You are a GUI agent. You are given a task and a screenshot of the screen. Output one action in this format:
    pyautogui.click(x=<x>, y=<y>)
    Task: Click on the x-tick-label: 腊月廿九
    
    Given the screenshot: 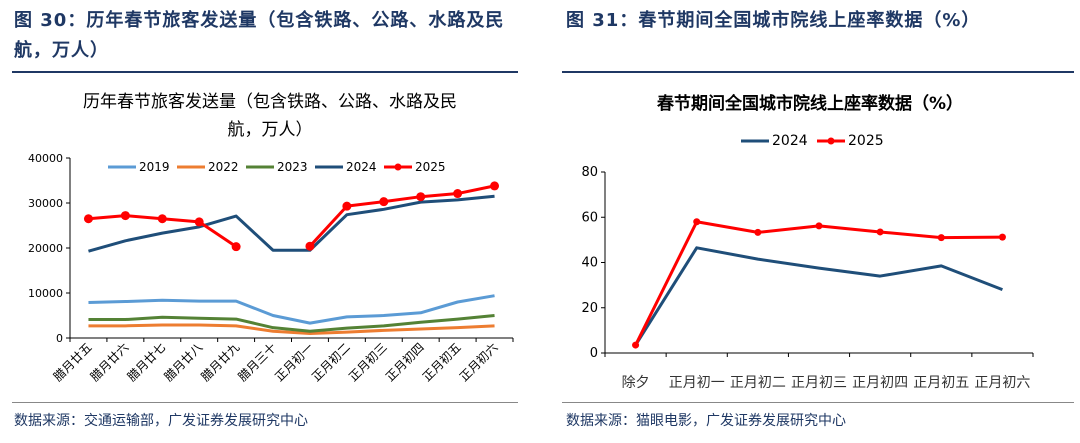 What is the action you would take?
    pyautogui.click(x=220, y=362)
    